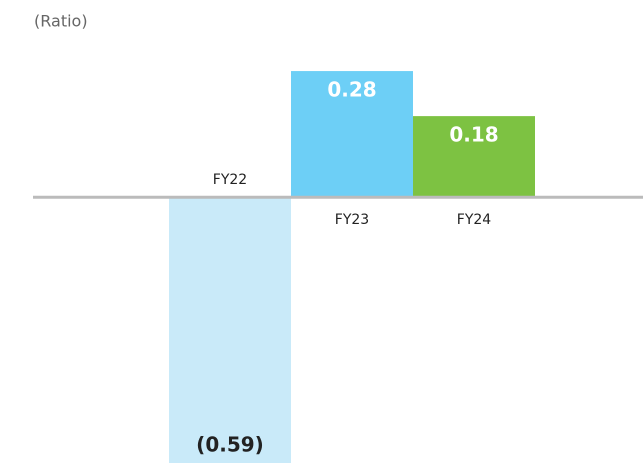 The image size is (643, 463). I want to click on value-label: (0.59), so click(230, 445).